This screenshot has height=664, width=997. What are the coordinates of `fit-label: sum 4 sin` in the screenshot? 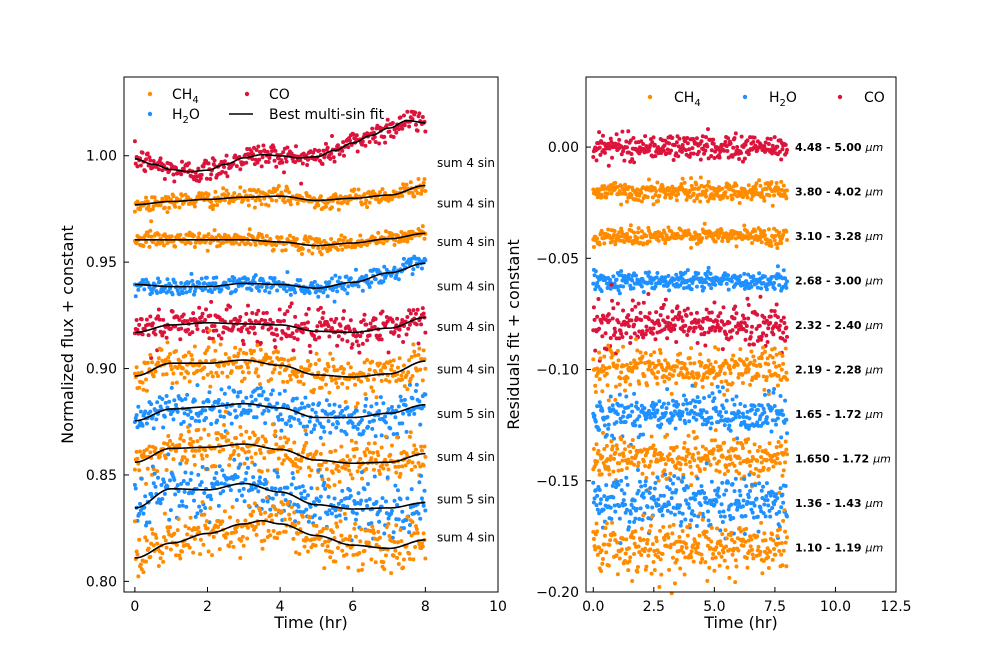 It's located at (466, 538).